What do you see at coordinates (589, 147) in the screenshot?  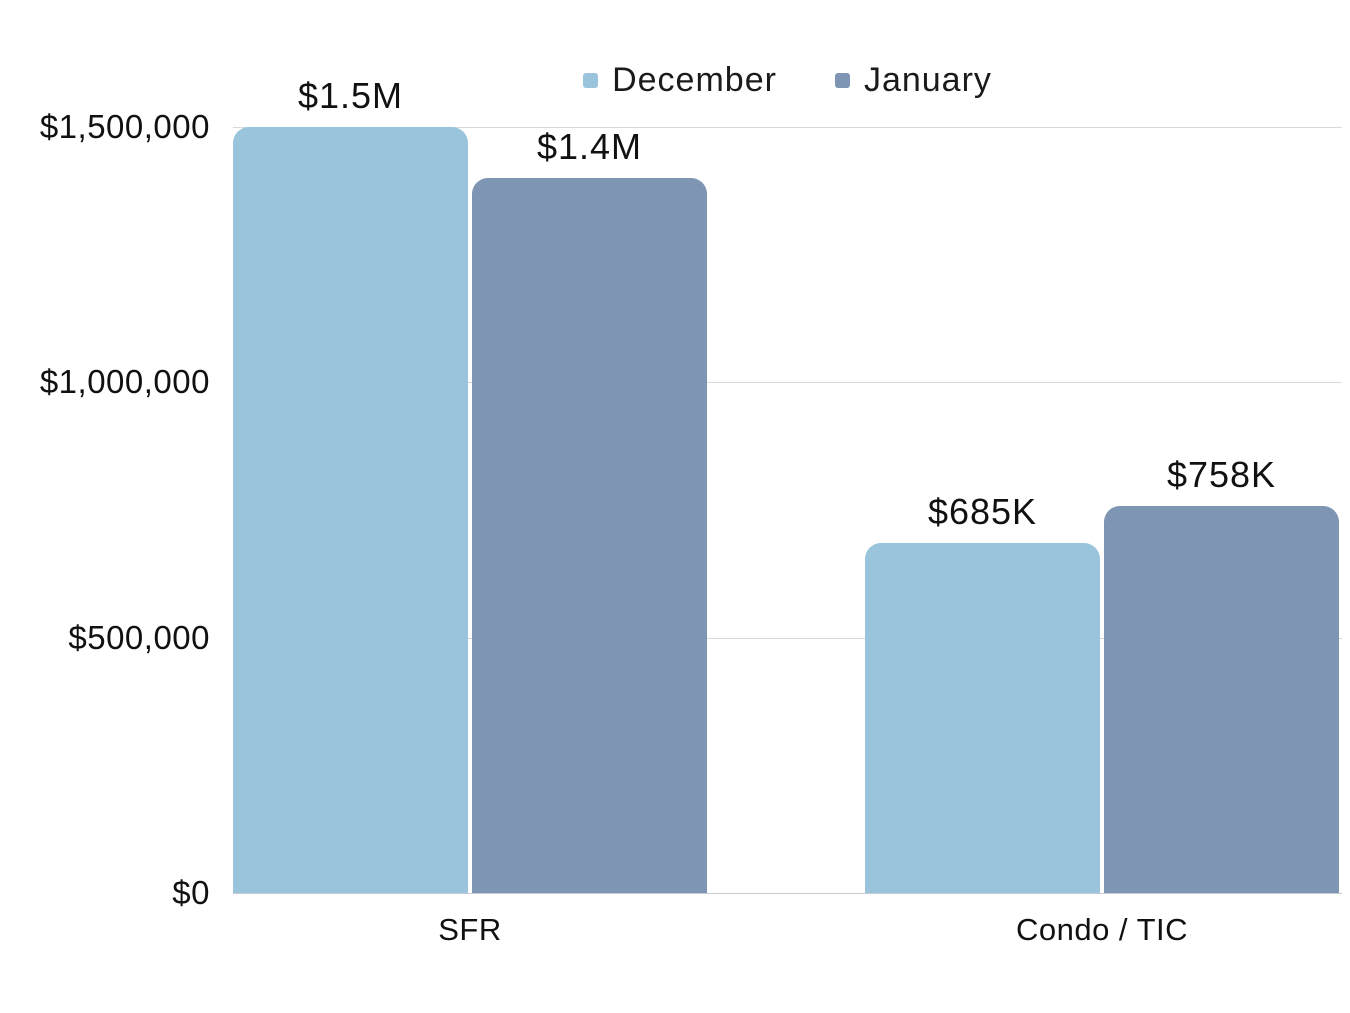 I see `bar-value-label-january-sfr: $1.4M` at bounding box center [589, 147].